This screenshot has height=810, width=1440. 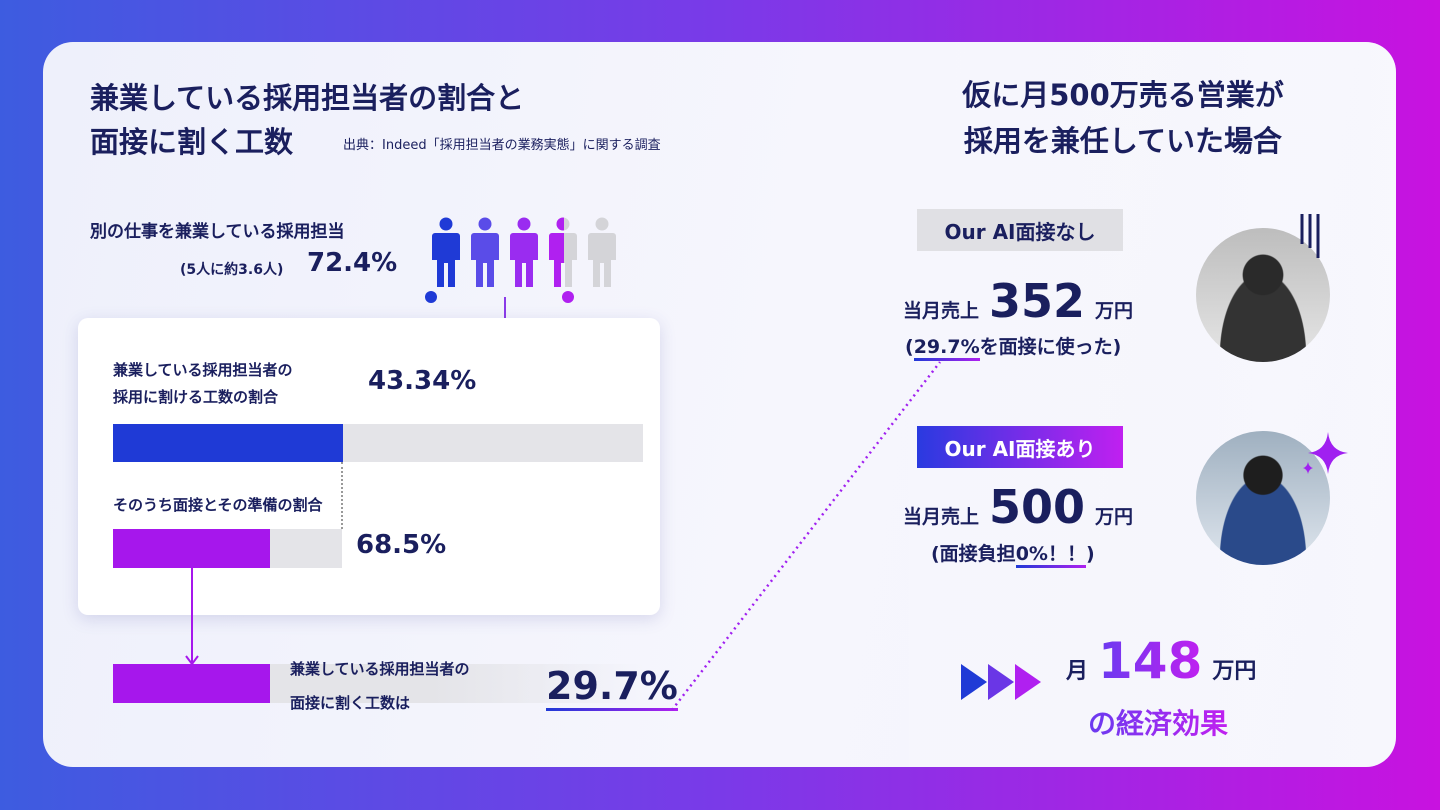 I want to click on ratio2-bar, so click(x=227, y=548).